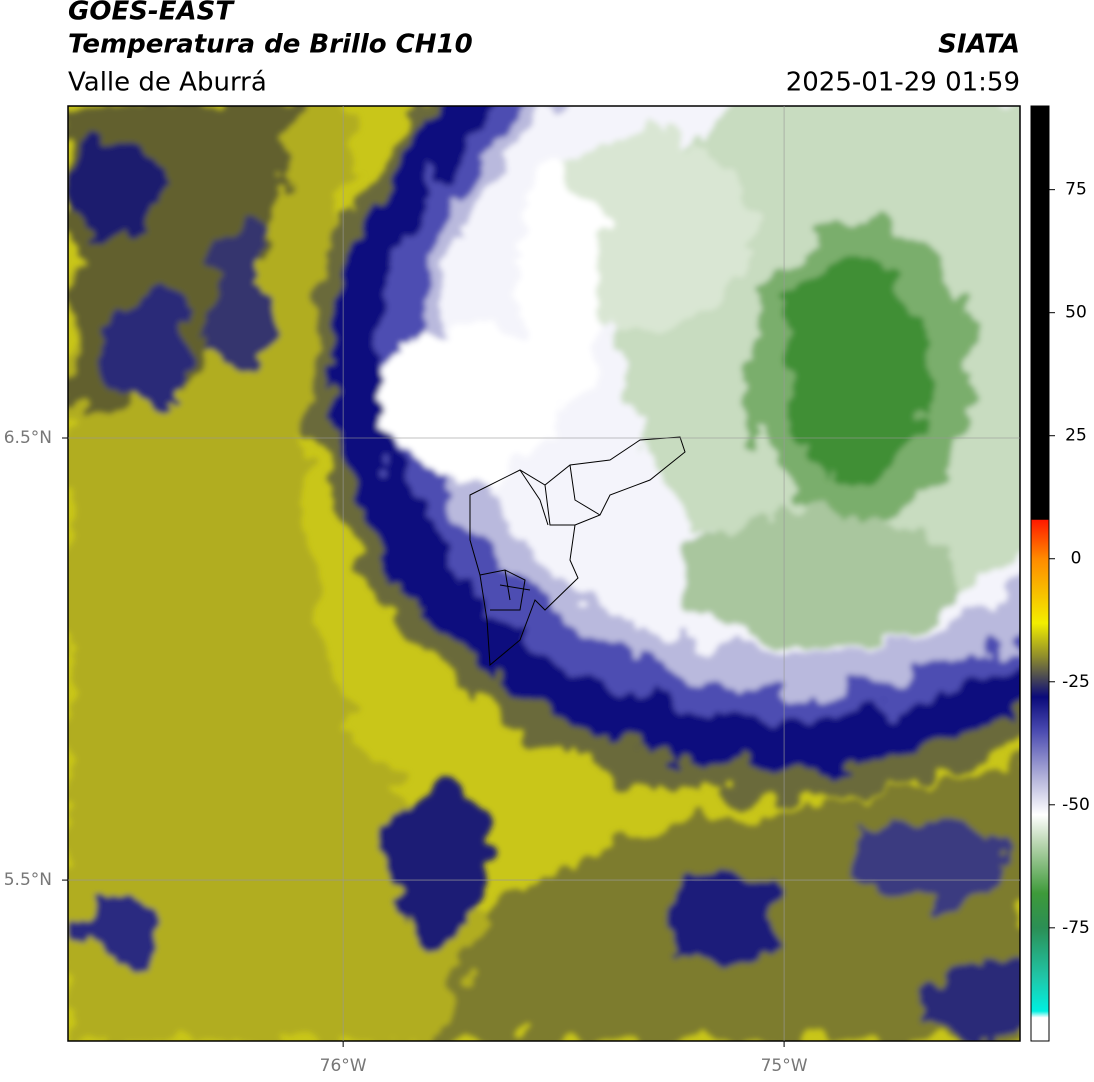  Describe the element at coordinates (903, 83) in the screenshot. I see `datetime: 2025-01-29 01:59` at that location.